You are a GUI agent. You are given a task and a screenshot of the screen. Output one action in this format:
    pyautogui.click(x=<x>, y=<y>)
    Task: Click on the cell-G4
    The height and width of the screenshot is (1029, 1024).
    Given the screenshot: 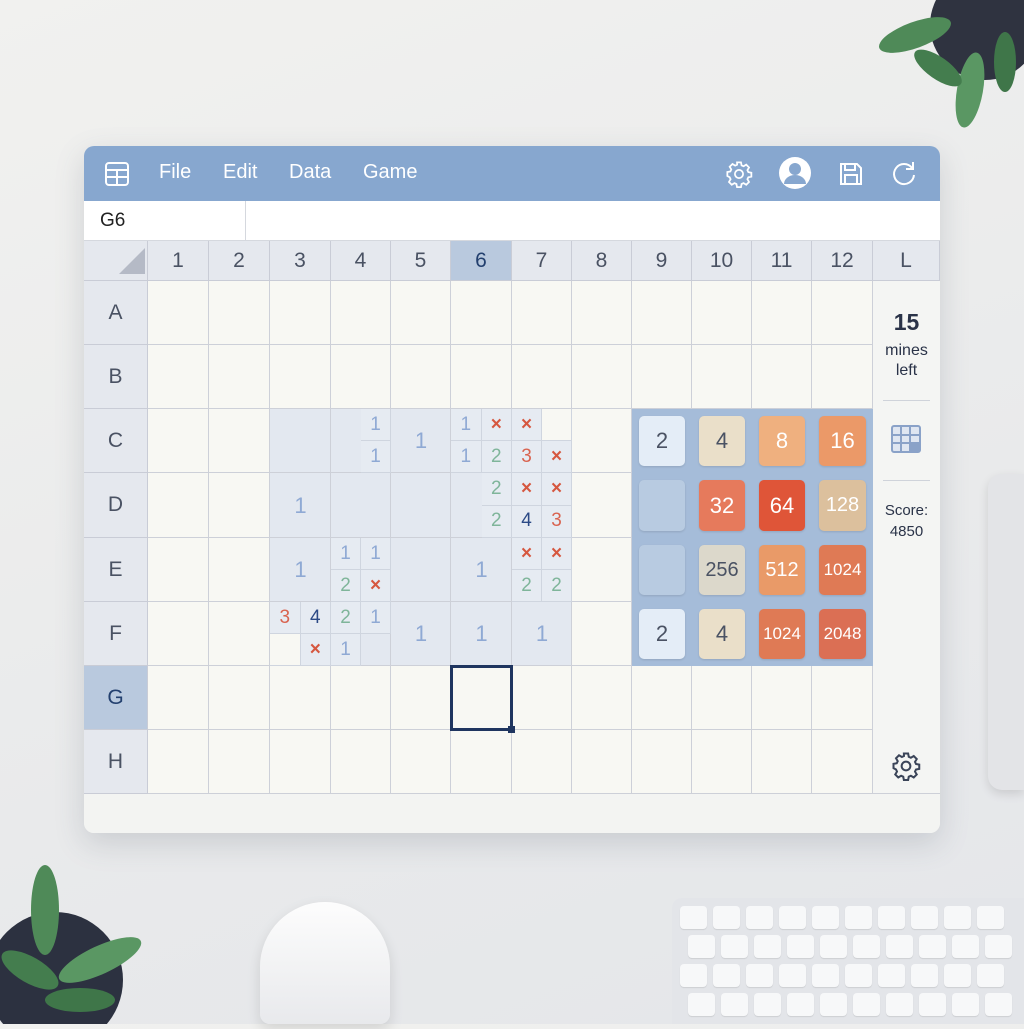 What is the action you would take?
    pyautogui.click(x=361, y=698)
    